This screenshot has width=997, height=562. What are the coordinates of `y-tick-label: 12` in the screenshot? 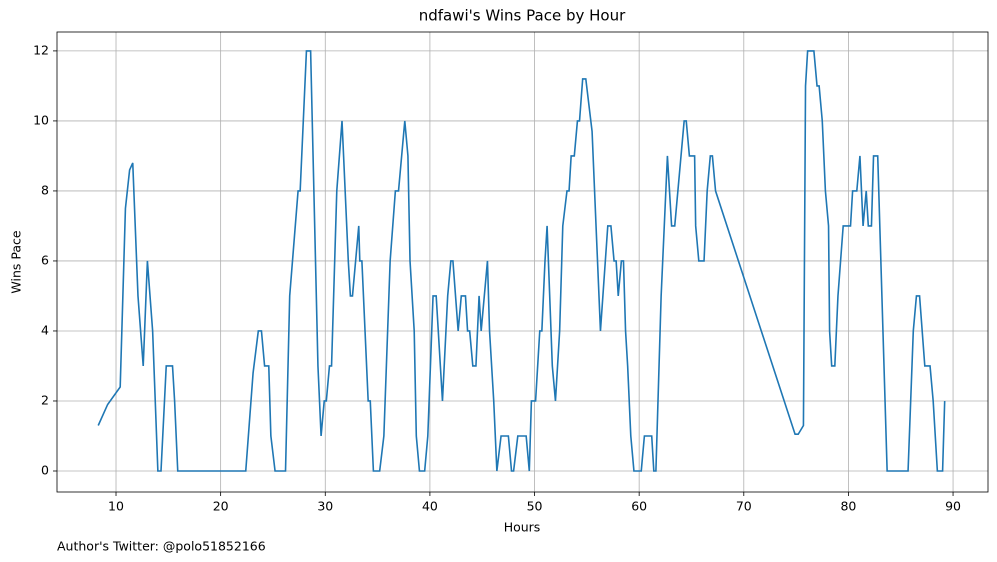 It's located at (41, 49).